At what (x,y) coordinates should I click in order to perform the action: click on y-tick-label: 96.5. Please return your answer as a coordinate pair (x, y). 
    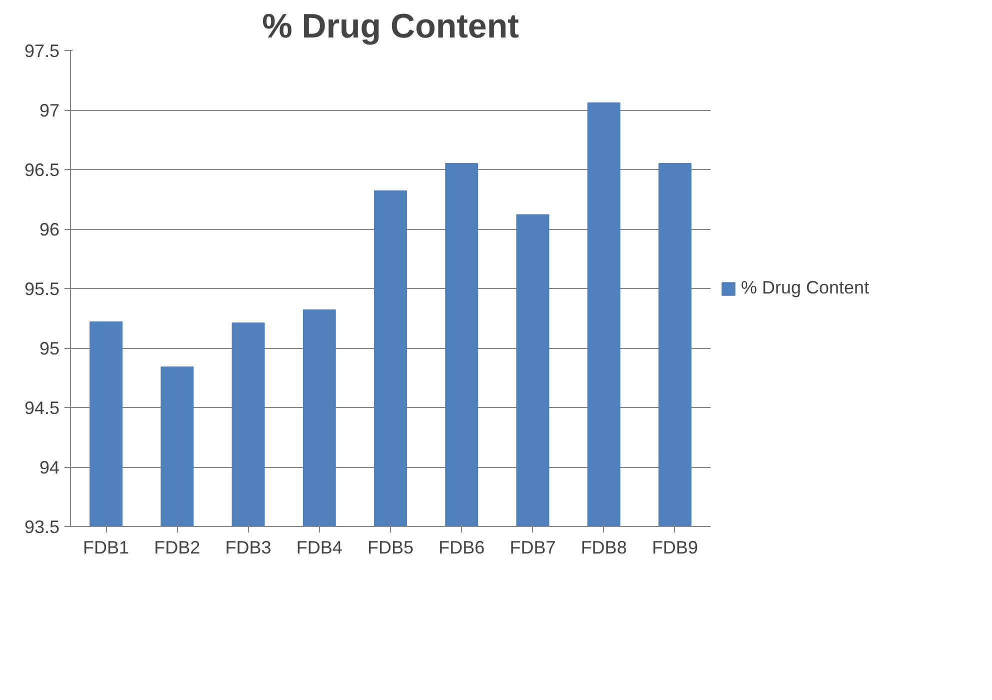
    Looking at the image, I should click on (42, 170).